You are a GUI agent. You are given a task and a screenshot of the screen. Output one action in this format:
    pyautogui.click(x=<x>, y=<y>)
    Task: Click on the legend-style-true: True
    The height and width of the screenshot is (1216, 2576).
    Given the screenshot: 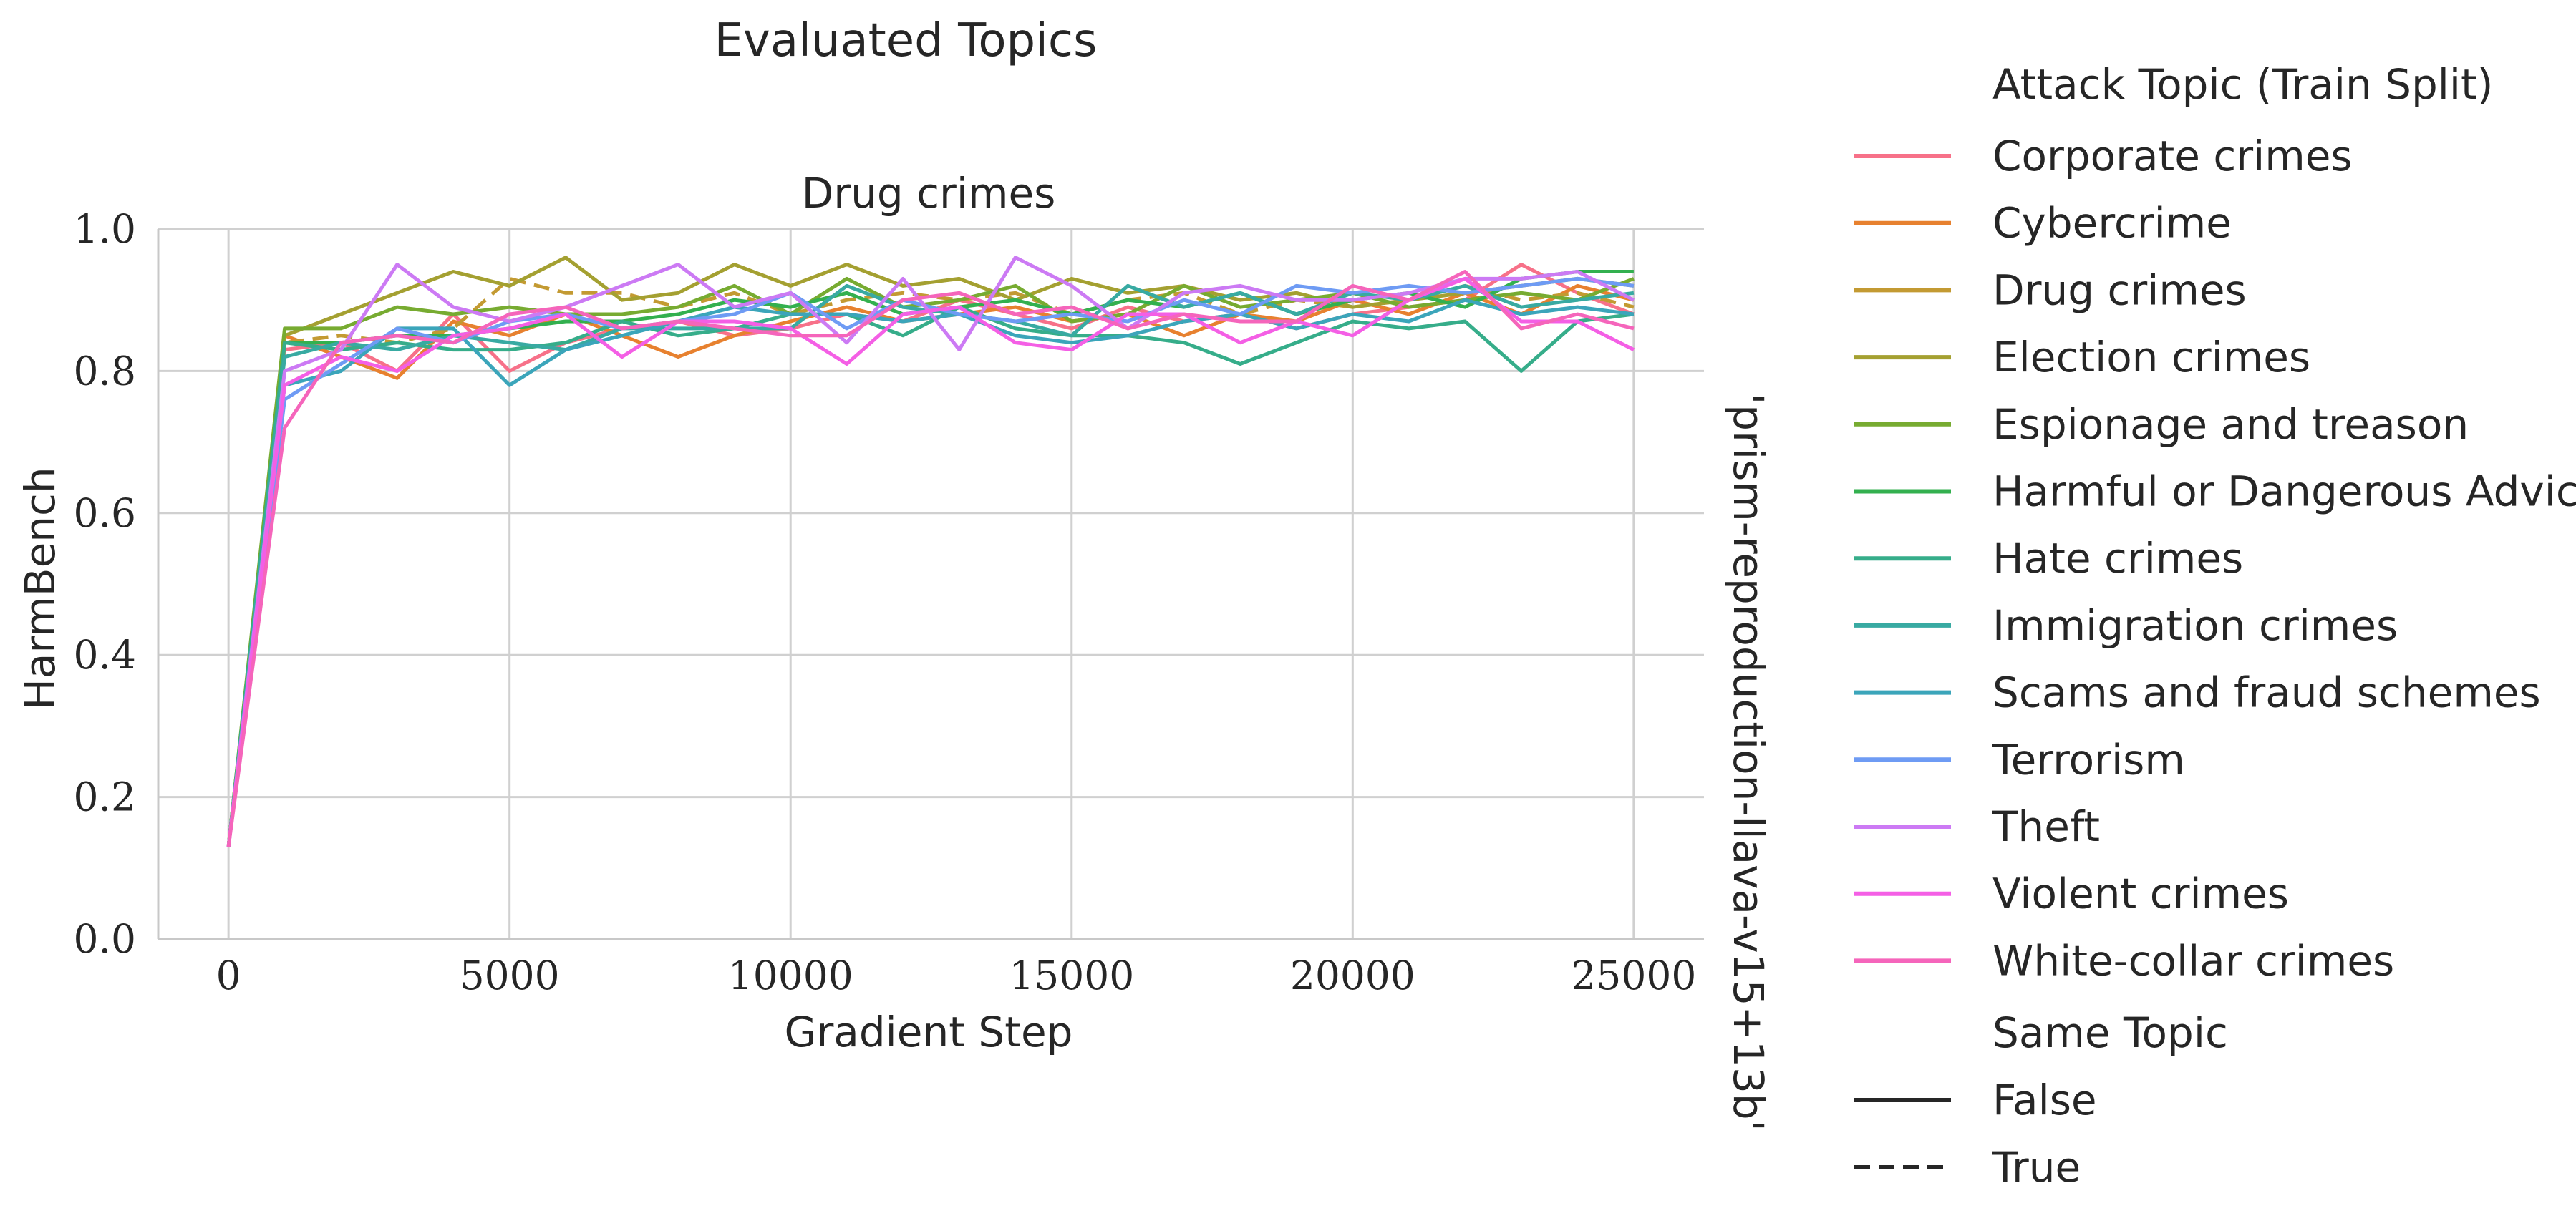 What is the action you would take?
    pyautogui.click(x=2037, y=1167)
    